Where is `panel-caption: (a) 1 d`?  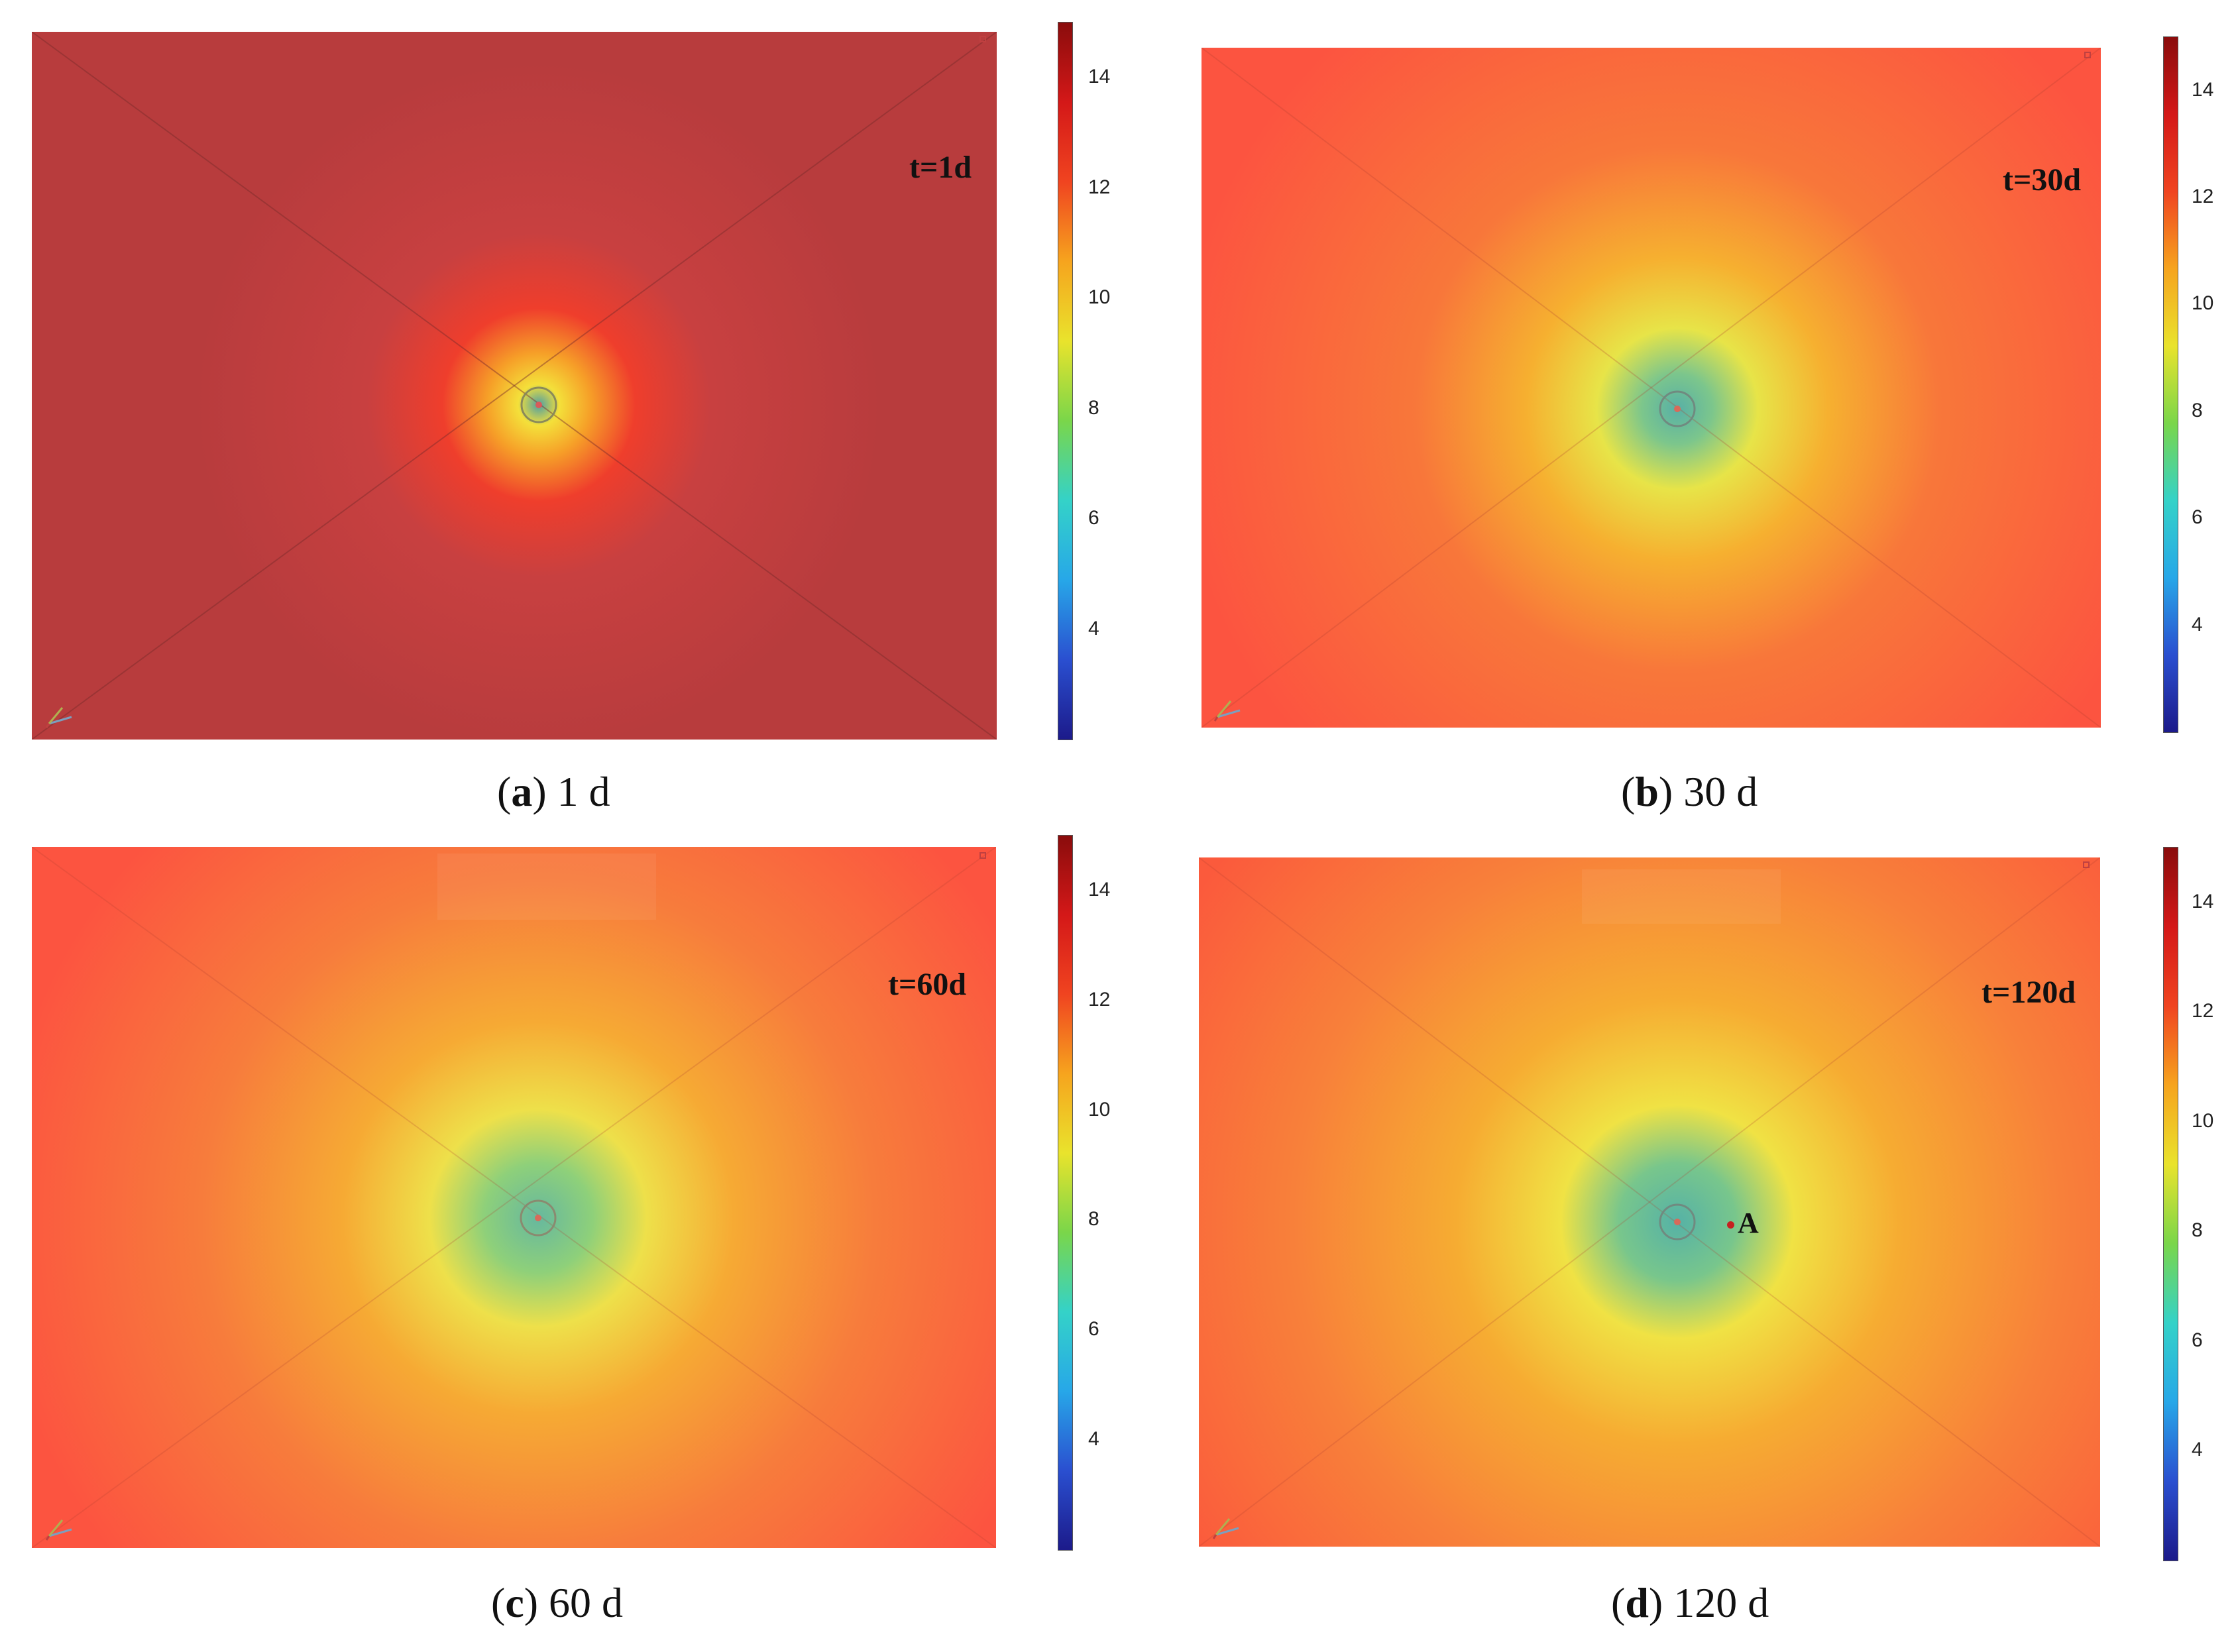 panel-caption: (a) 1 d is located at coordinates (553, 791).